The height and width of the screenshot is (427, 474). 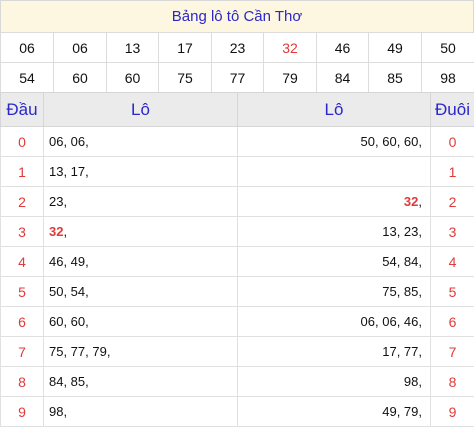 What do you see at coordinates (452, 352) in the screenshot?
I see `duoi-cell: 7` at bounding box center [452, 352].